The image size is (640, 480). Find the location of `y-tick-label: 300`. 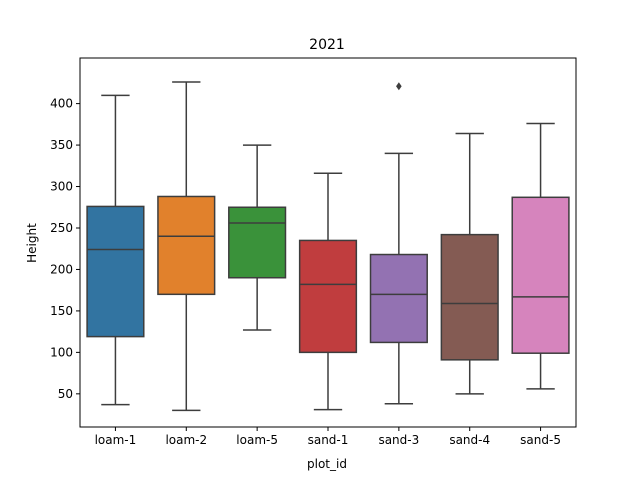

y-tick-label: 300 is located at coordinates (61, 187).